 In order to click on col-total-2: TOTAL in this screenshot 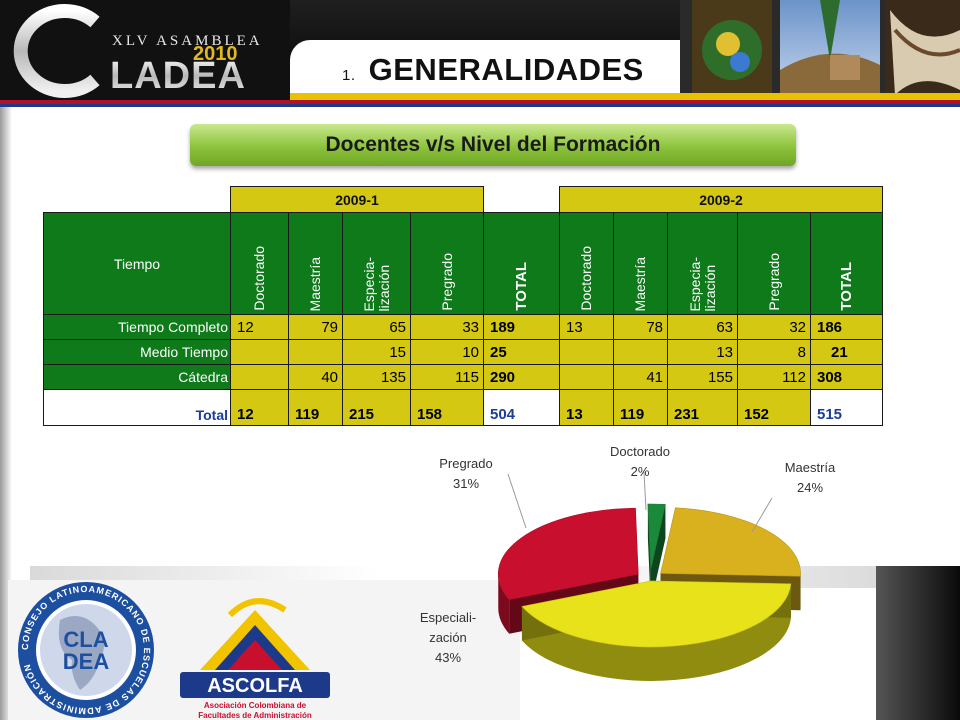, I will do `click(846, 263)`.